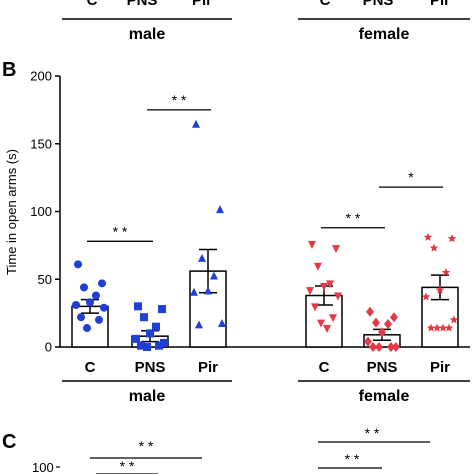 Image resolution: width=474 pixels, height=474 pixels. What do you see at coordinates (378, 4) in the screenshot?
I see `top-cat-label-pns-female: PNS` at bounding box center [378, 4].